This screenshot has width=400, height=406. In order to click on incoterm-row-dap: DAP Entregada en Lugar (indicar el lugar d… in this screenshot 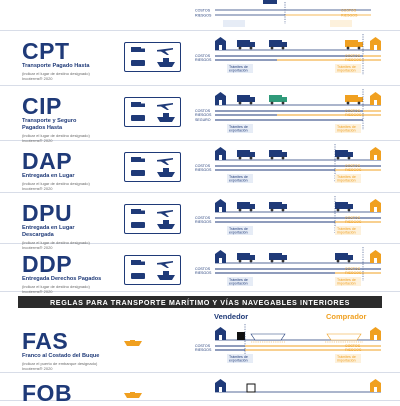, I will do `click(200, 166)`.